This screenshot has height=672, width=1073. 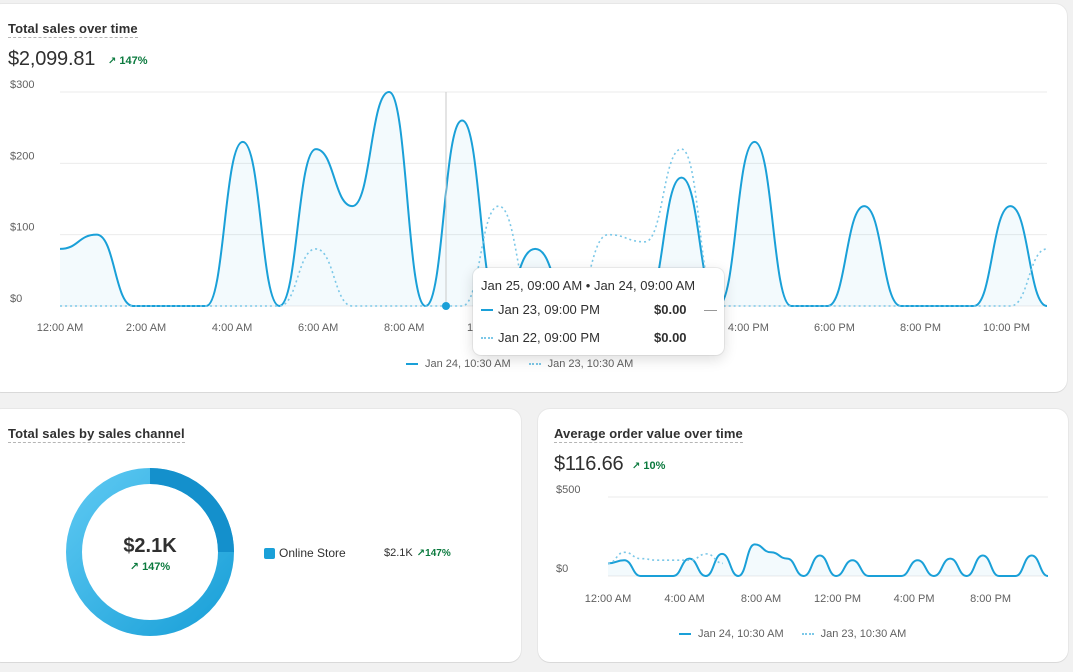 I want to click on aov-delta-text: 10%, so click(x=654, y=466).